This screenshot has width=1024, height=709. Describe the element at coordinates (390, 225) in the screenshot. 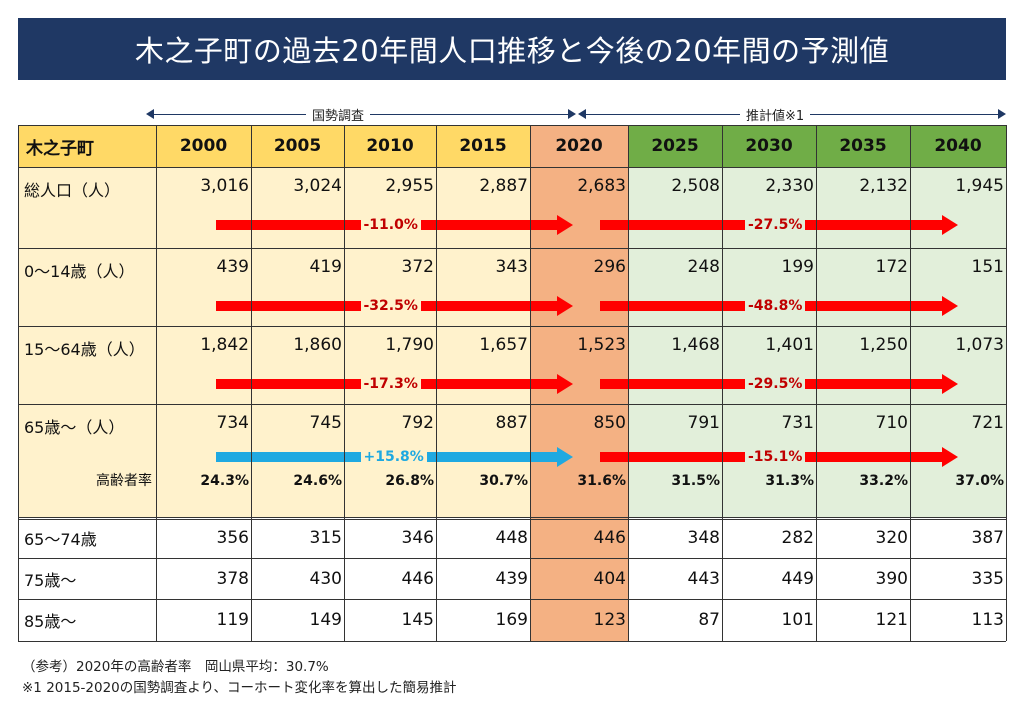

I see `change-arrow-past-label: -11.0%` at that location.